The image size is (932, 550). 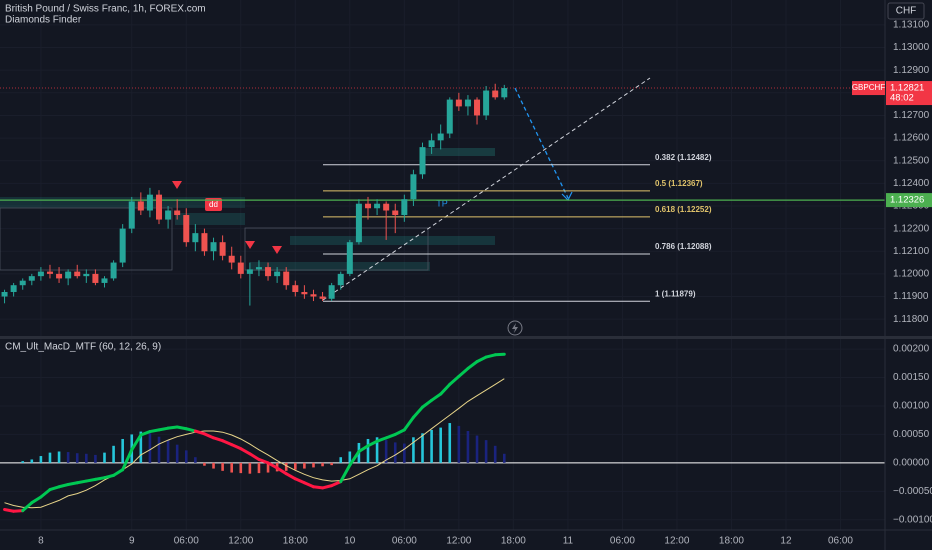 I want to click on y-tick-label: 1.12900, so click(x=911, y=70).